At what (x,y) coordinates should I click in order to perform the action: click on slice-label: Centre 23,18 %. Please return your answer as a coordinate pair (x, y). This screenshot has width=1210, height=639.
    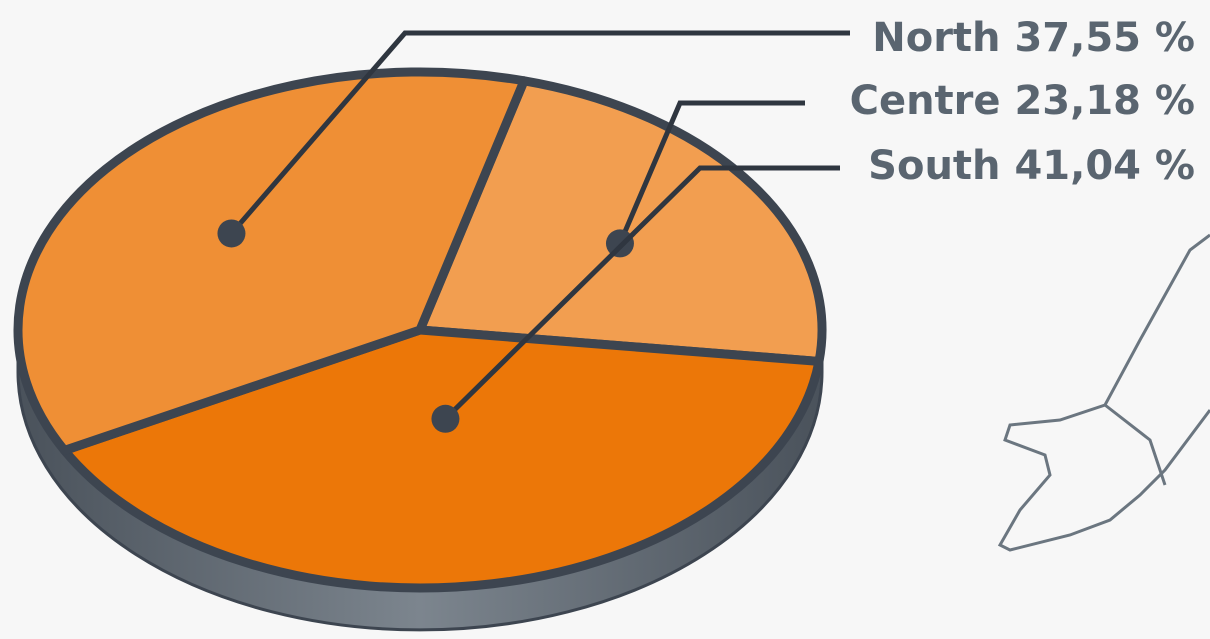
    Looking at the image, I should click on (1022, 101).